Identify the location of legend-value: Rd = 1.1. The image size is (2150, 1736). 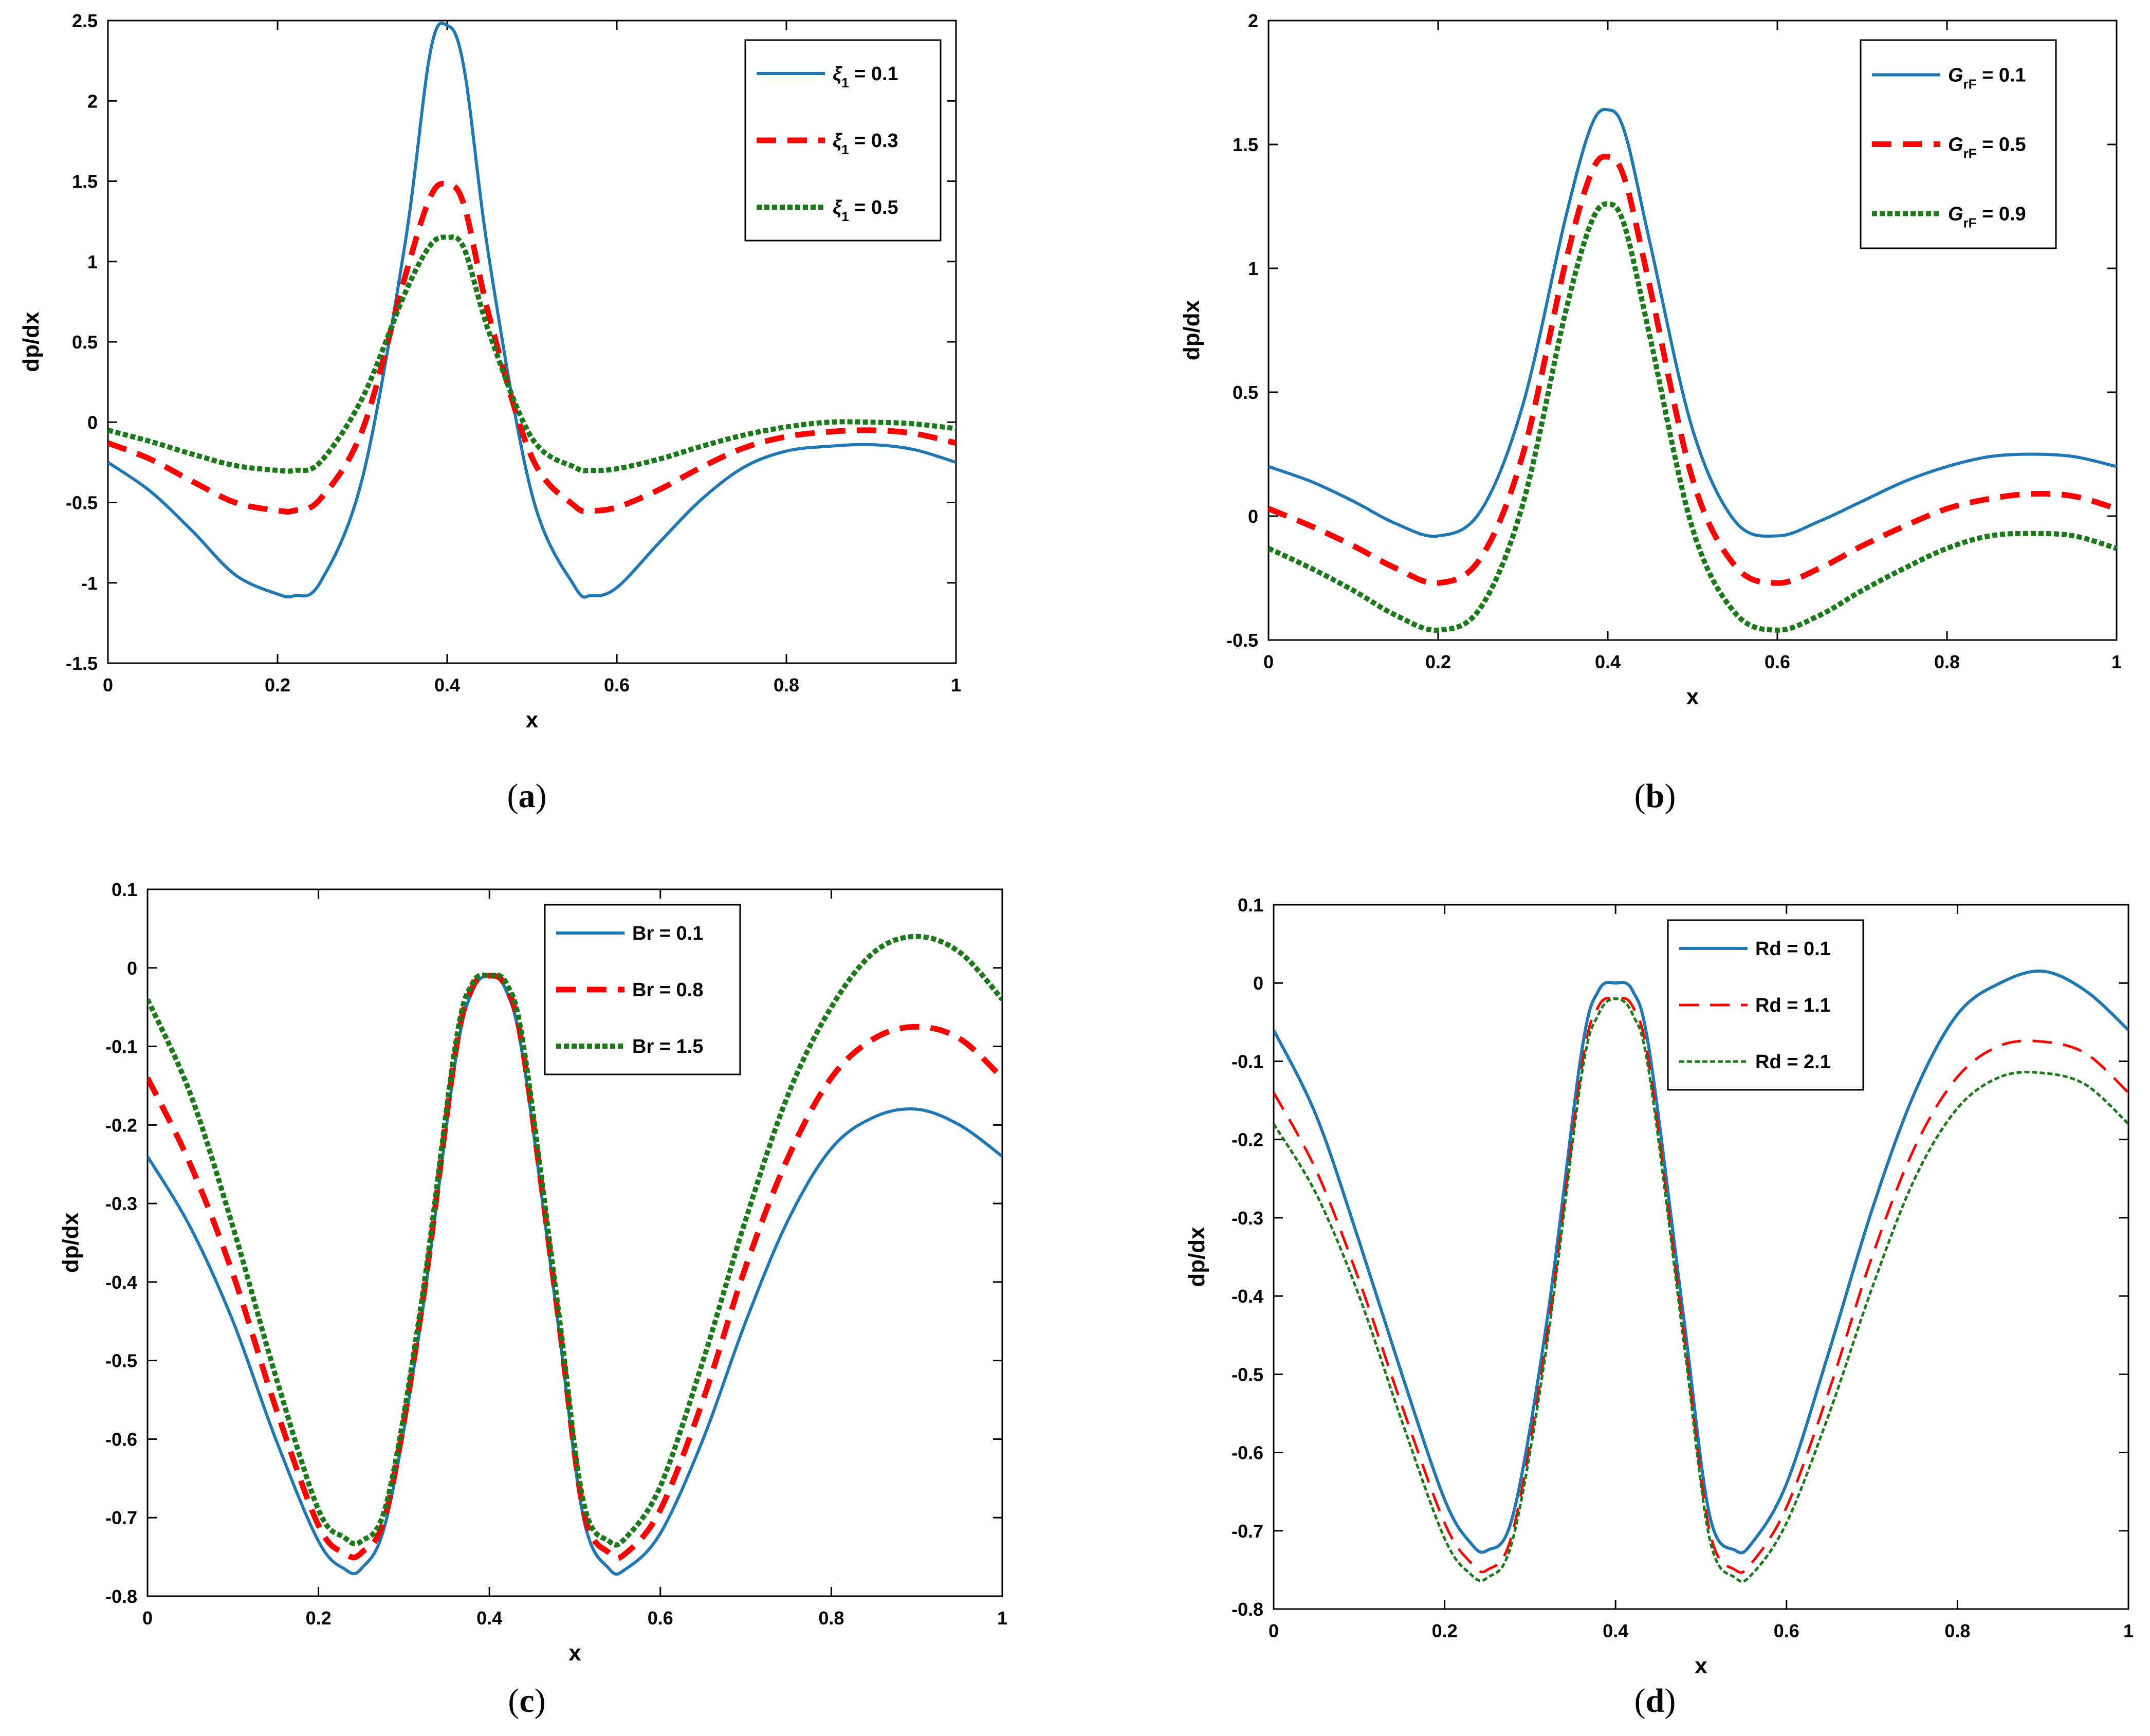
(1793, 1005).